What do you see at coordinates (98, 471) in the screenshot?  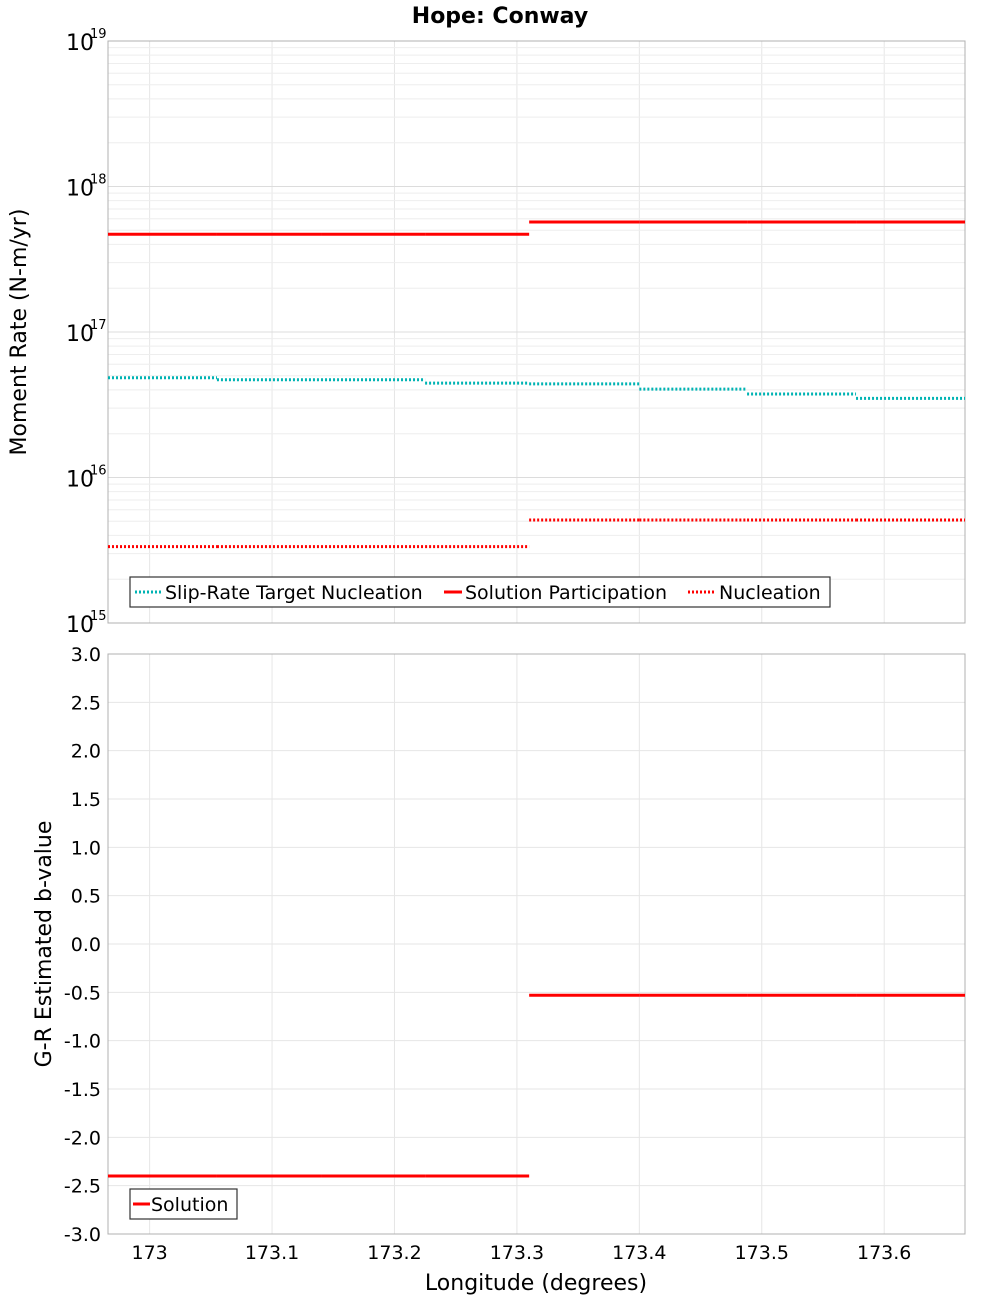 I see `top-y-tick-exponent: 16` at bounding box center [98, 471].